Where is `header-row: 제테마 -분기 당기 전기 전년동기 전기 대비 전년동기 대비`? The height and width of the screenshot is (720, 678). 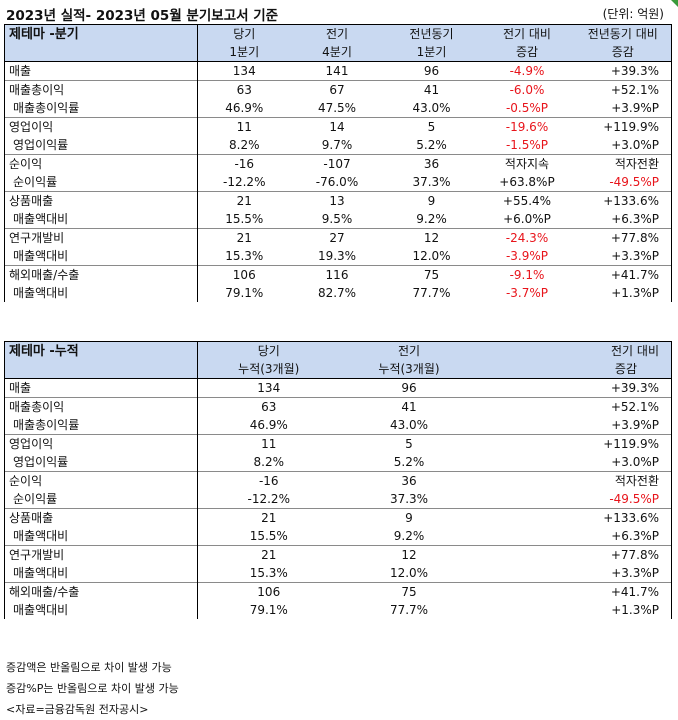 header-row: 제테마 -분기 당기 전기 전년동기 전기 대비 전년동기 대비 is located at coordinates (338, 43).